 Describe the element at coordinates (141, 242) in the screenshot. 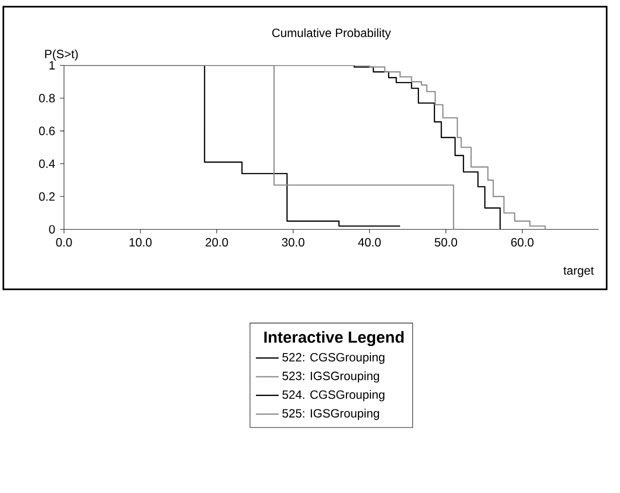

I see `x-tick-label: 10.0` at that location.